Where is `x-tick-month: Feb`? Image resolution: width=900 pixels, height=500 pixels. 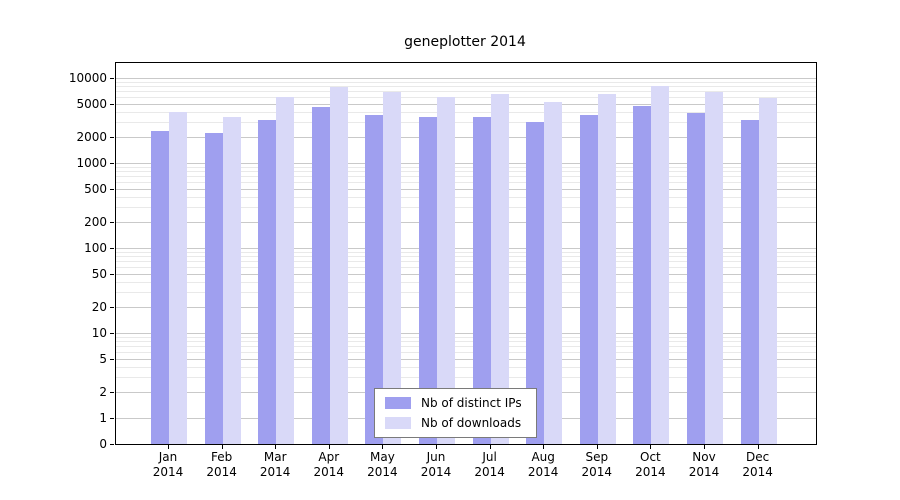
x-tick-month: Feb is located at coordinates (221, 457).